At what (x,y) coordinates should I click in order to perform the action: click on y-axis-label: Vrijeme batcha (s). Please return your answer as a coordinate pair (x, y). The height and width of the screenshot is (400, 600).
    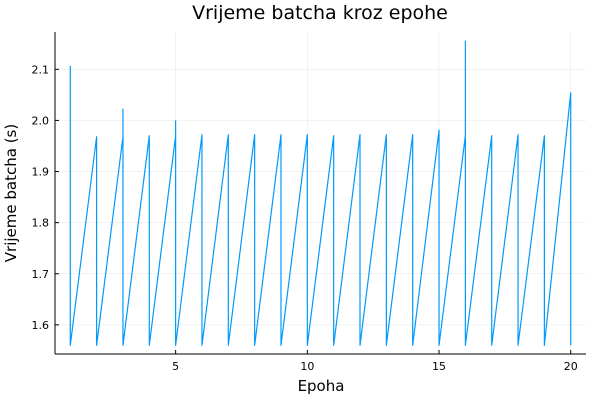
    Looking at the image, I should click on (11, 193).